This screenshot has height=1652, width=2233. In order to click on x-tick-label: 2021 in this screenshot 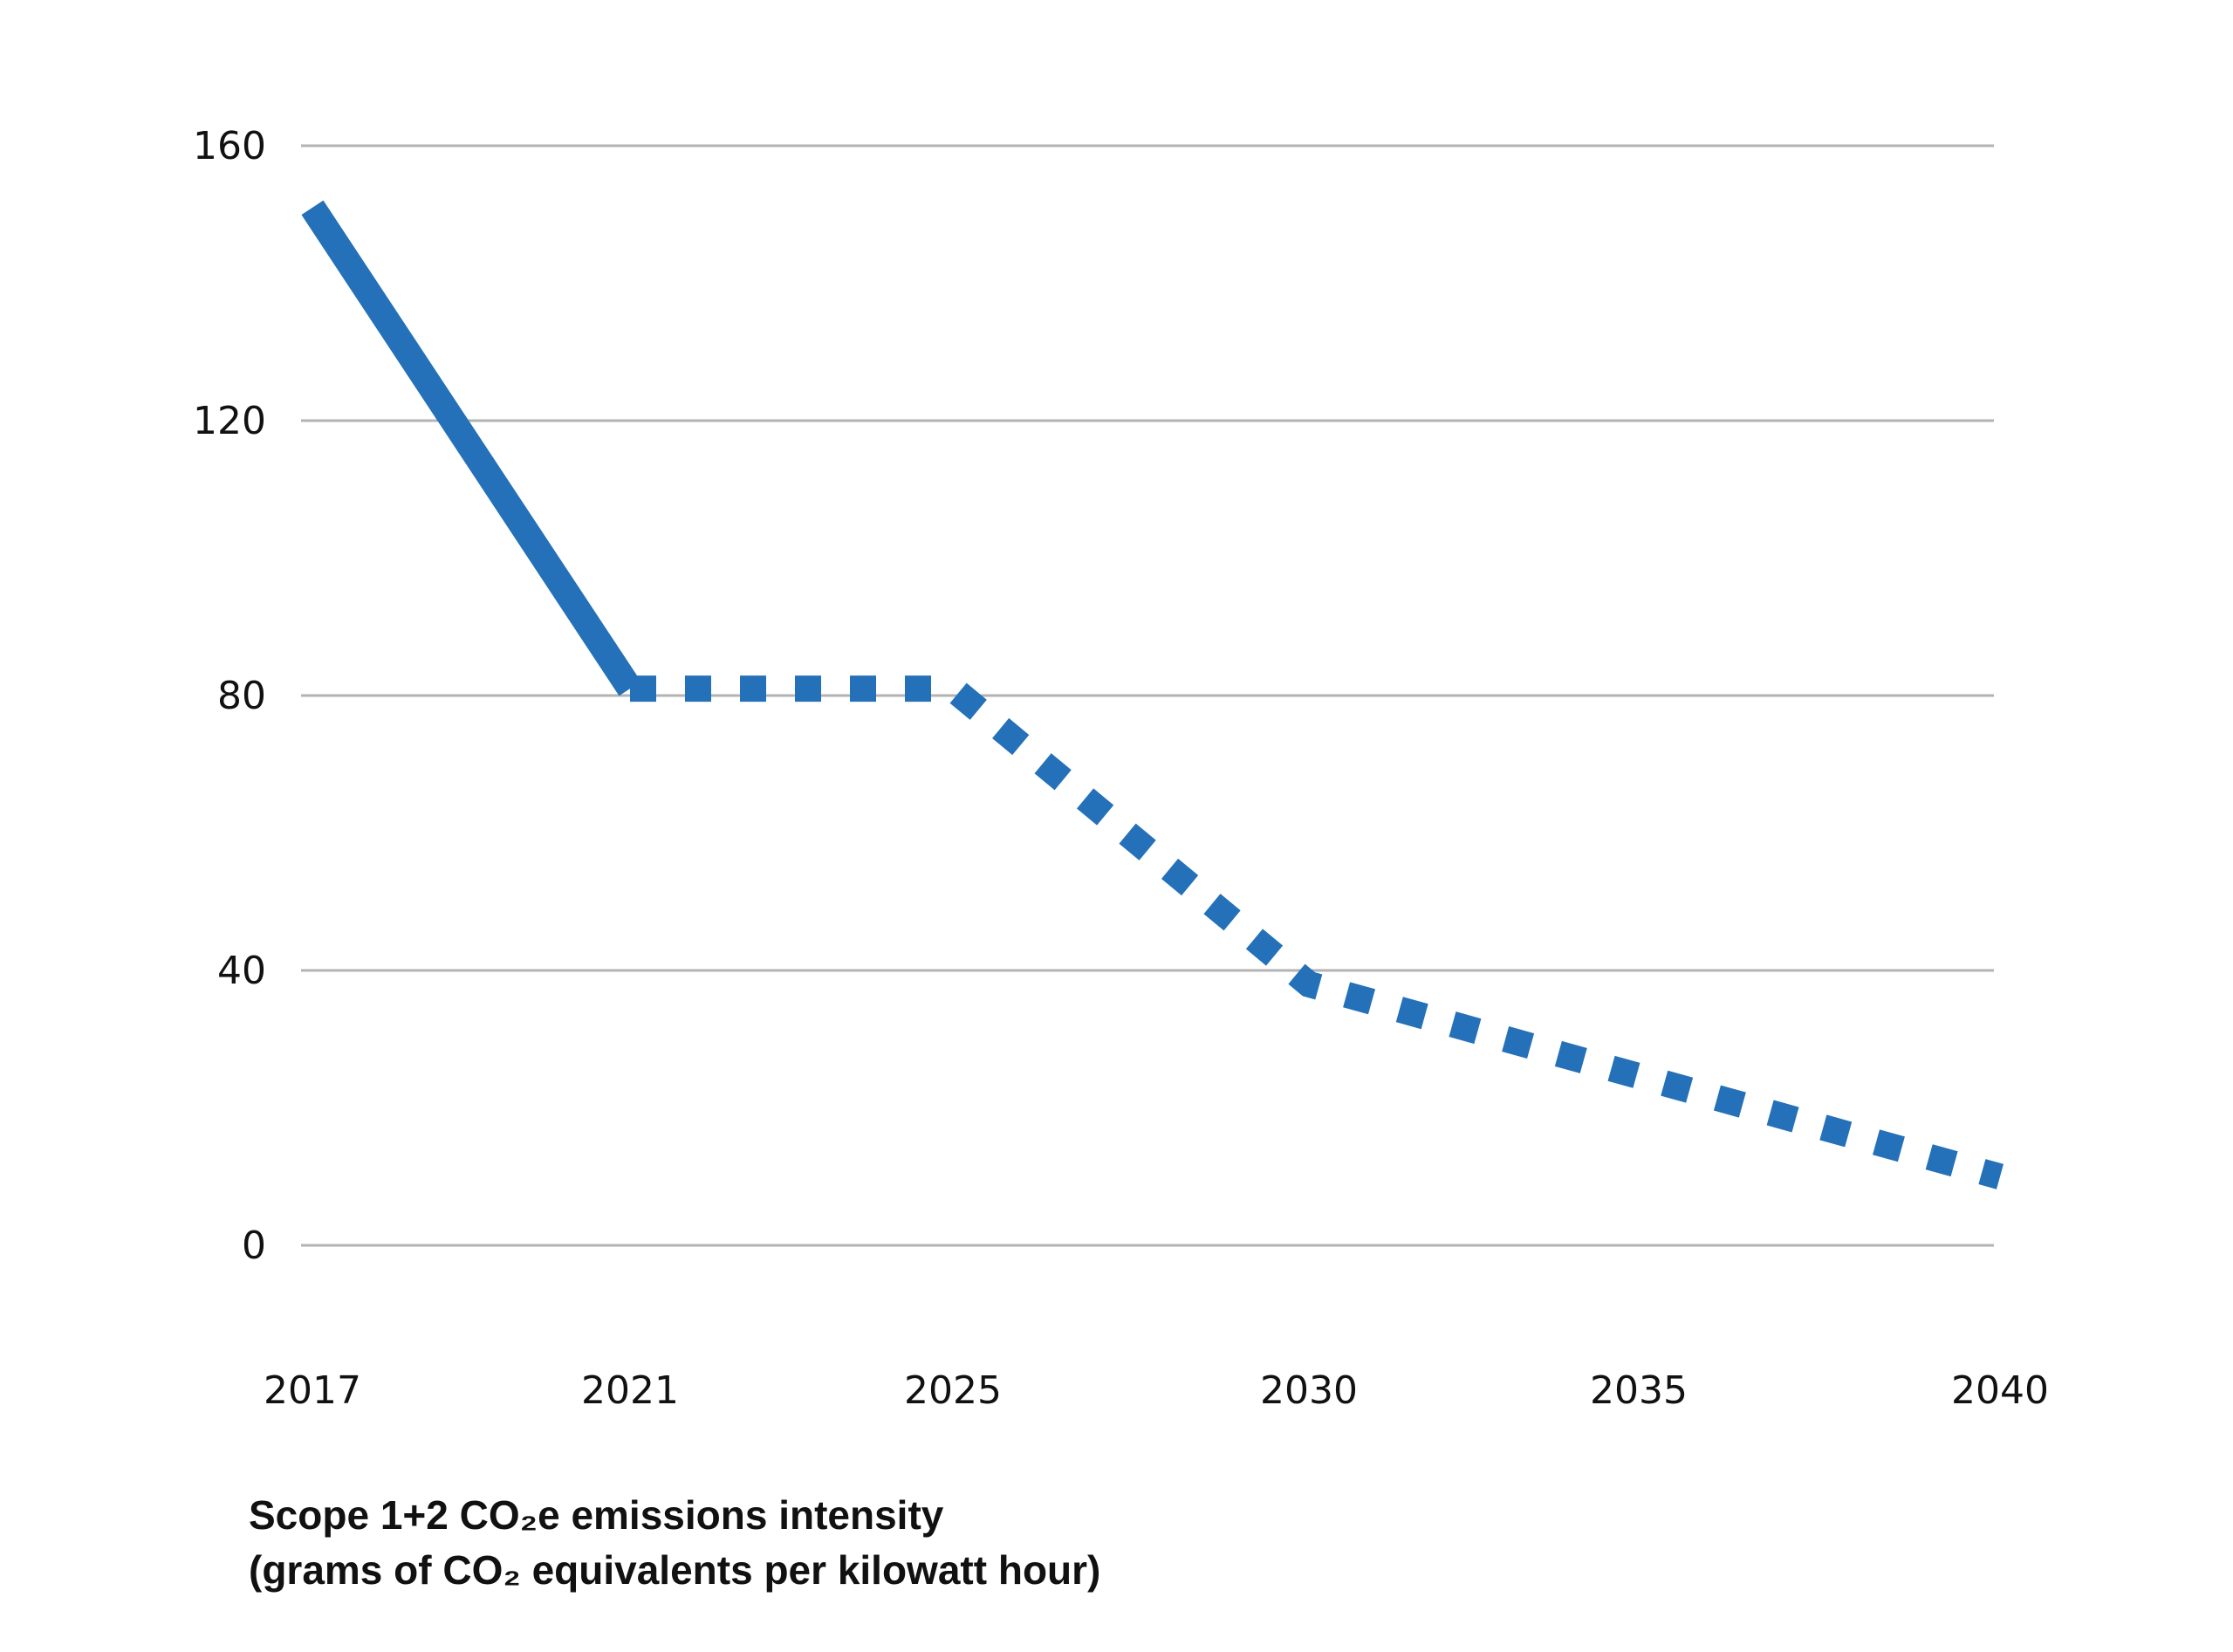, I will do `click(630, 1390)`.